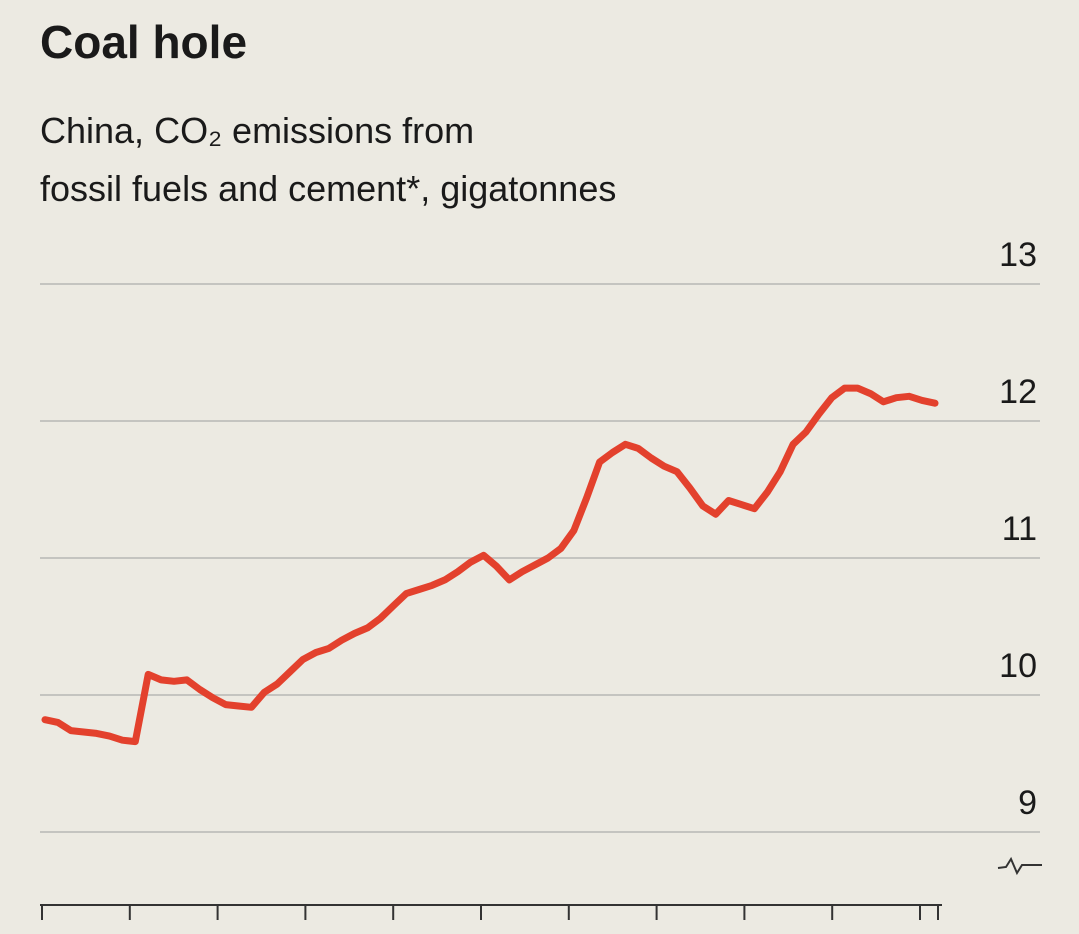 This screenshot has width=1079, height=934. What do you see at coordinates (1027, 803) in the screenshot?
I see `y-tick-label: 9` at bounding box center [1027, 803].